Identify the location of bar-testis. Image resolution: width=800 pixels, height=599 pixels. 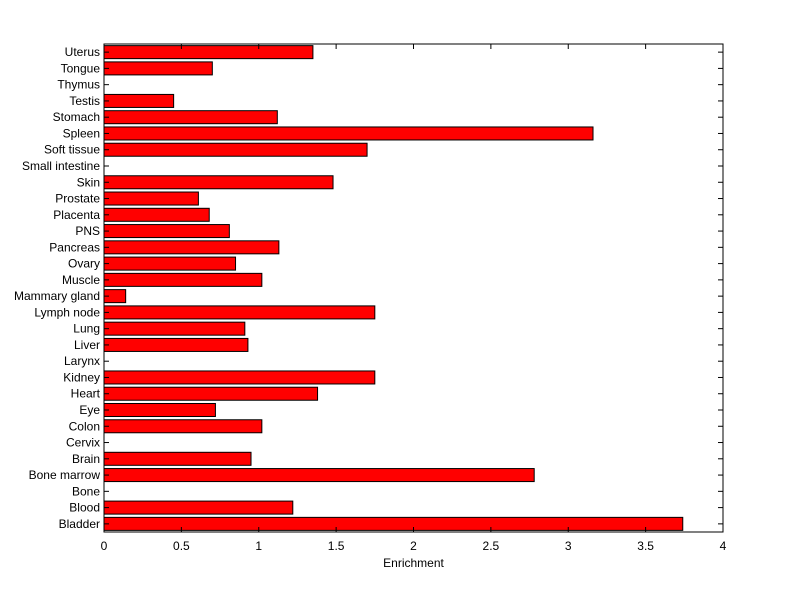
(139, 100).